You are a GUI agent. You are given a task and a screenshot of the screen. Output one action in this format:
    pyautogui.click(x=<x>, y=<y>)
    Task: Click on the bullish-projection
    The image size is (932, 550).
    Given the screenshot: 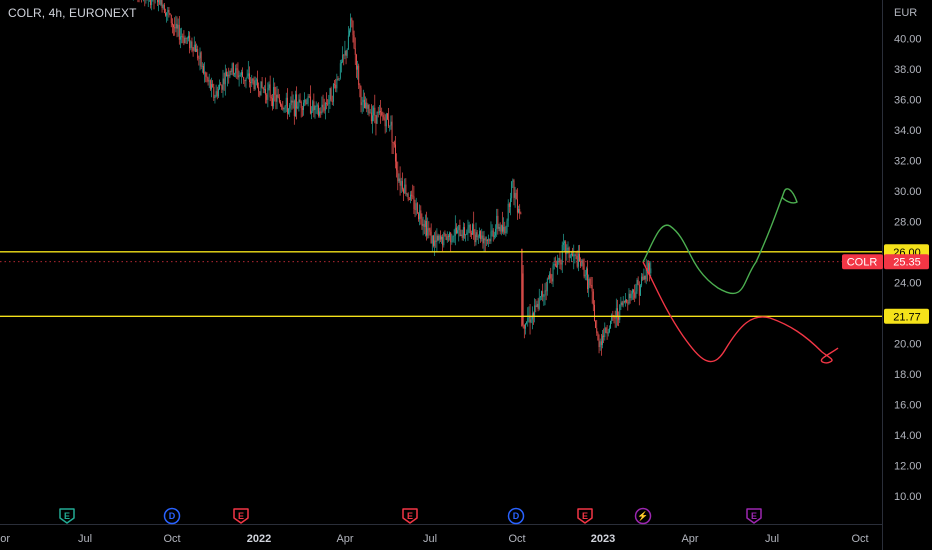 What is the action you would take?
    pyautogui.click(x=720, y=241)
    